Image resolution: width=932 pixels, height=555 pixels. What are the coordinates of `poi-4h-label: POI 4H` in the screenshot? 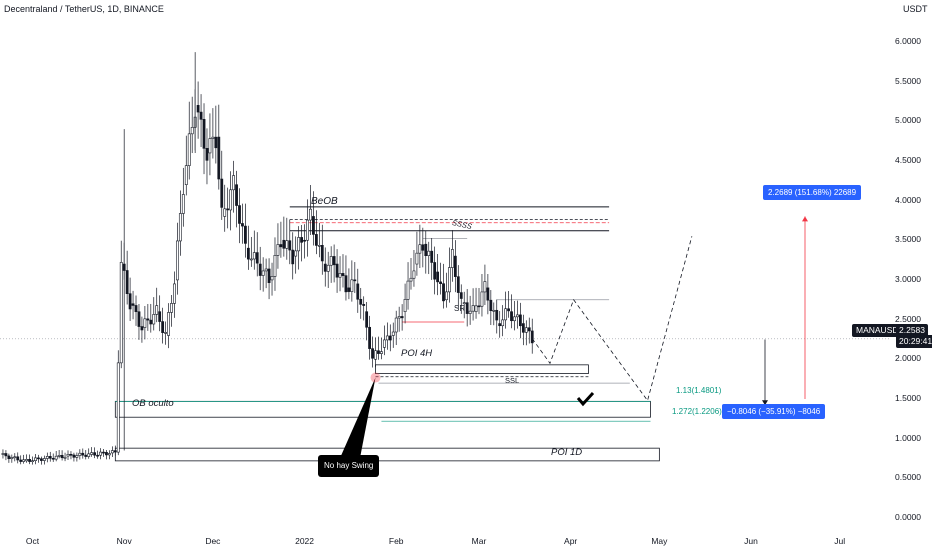 It's located at (417, 353).